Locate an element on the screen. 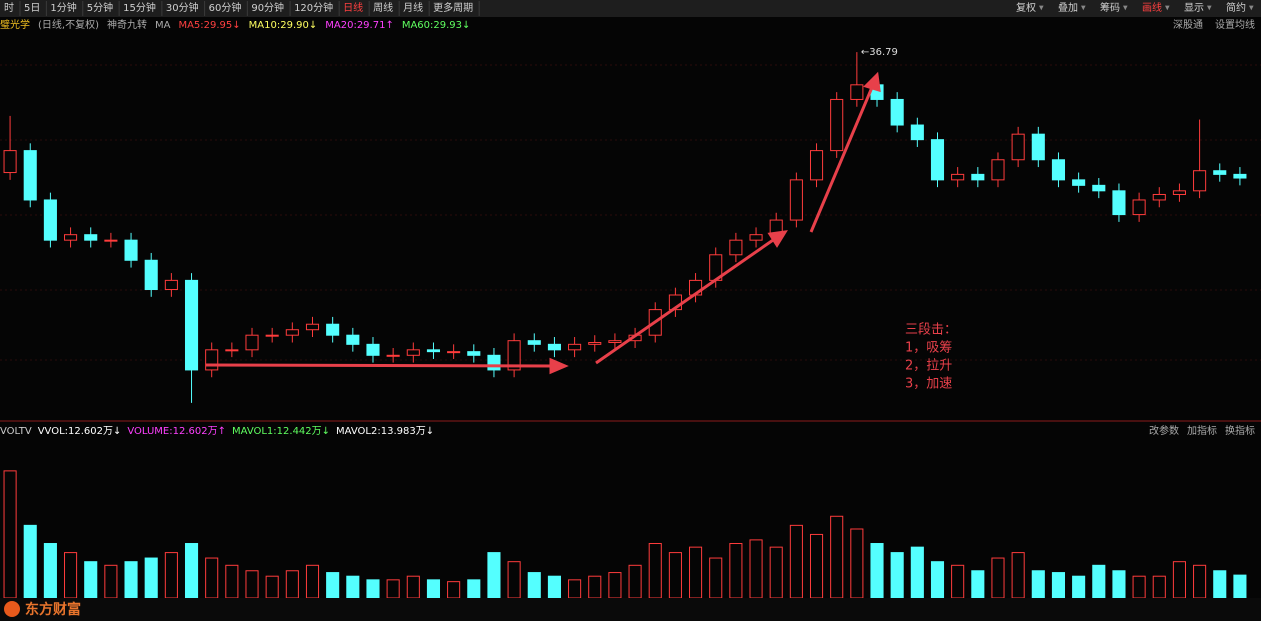 This screenshot has height=621, width=1261. period-tab: 120分钟 is located at coordinates (313, 7).